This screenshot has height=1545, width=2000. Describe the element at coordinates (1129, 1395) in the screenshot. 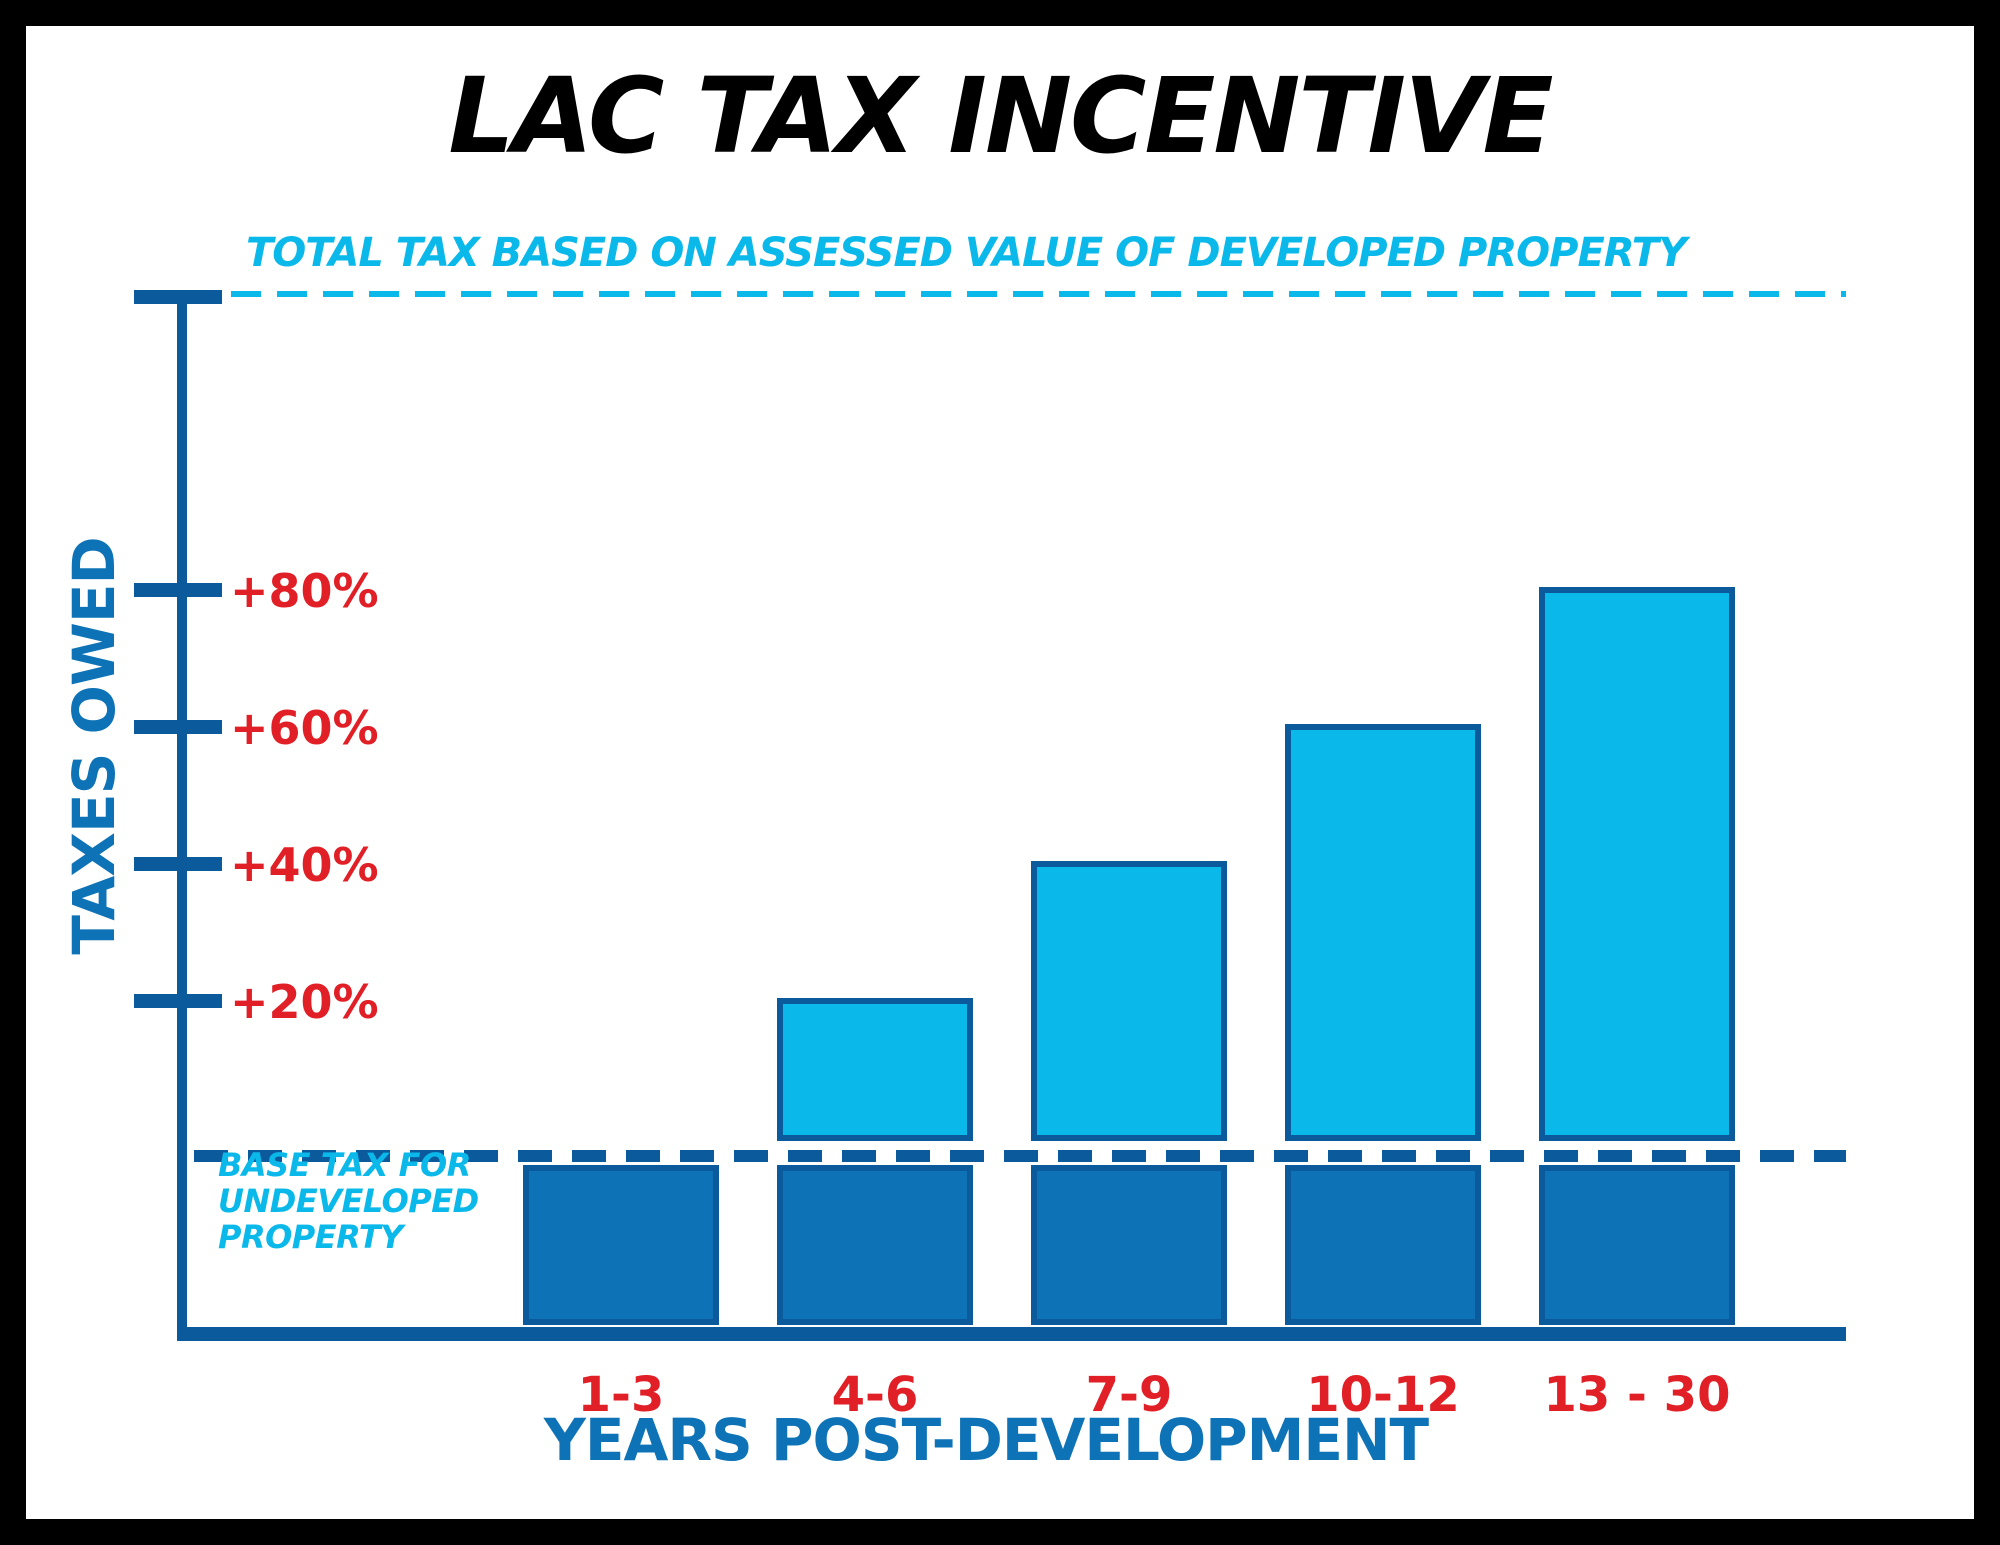

I see `x-tick-label: 7-9` at that location.